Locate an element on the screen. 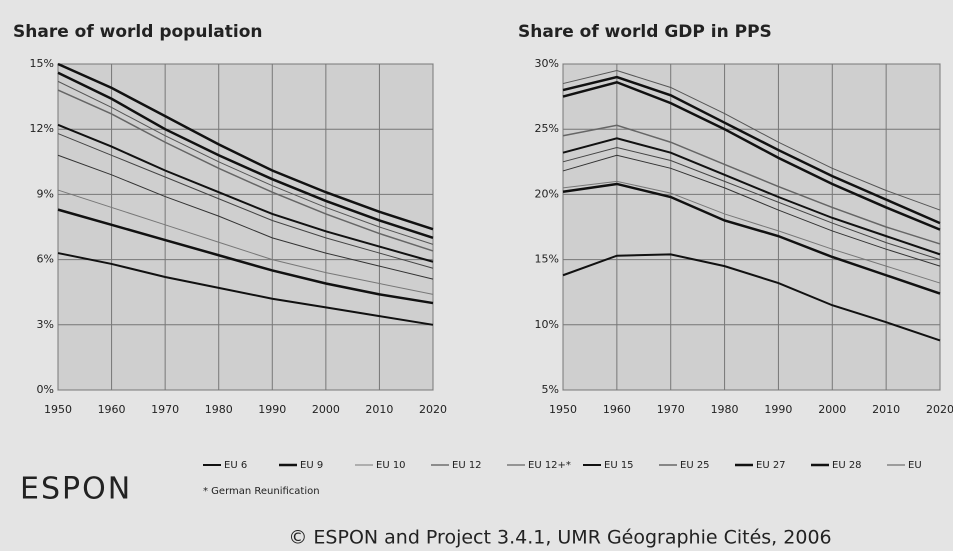 The image size is (953, 551). y-tick-label: 9% is located at coordinates (45, 193).